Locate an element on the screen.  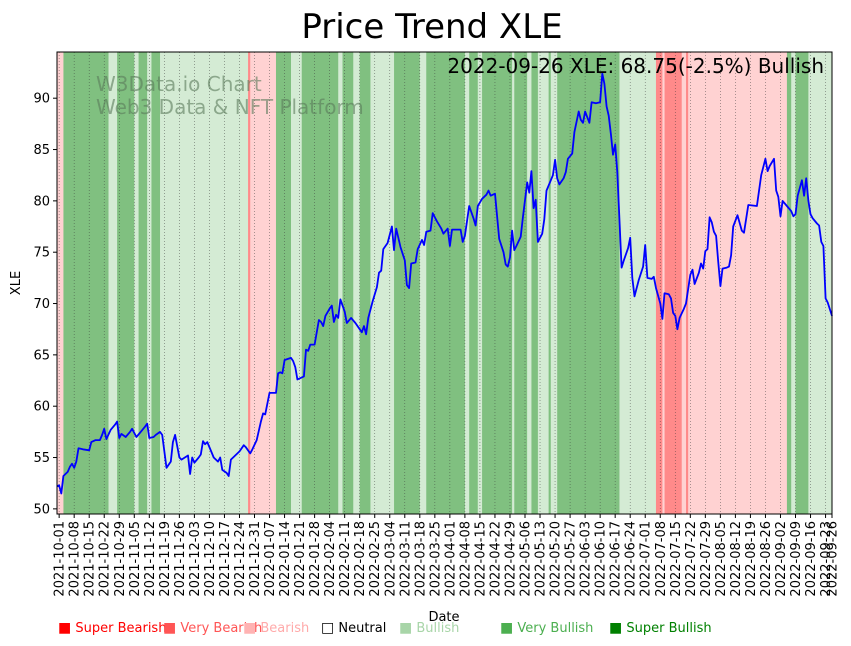
legend-label: Very Bearish is located at coordinates (219, 628).